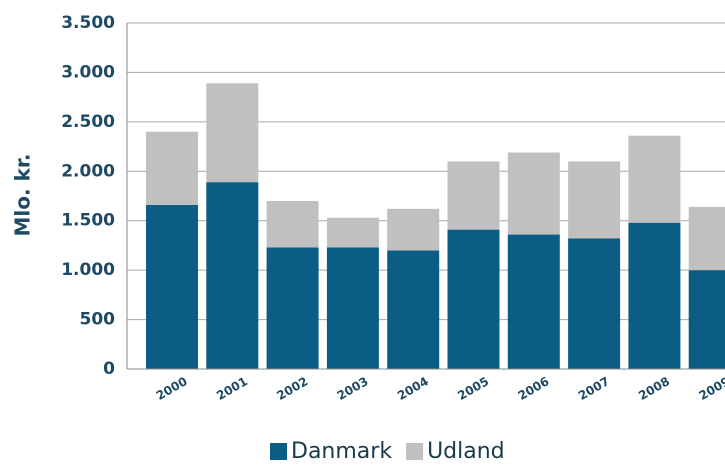  I want to click on y-tick-label: 2.500, so click(88, 122).